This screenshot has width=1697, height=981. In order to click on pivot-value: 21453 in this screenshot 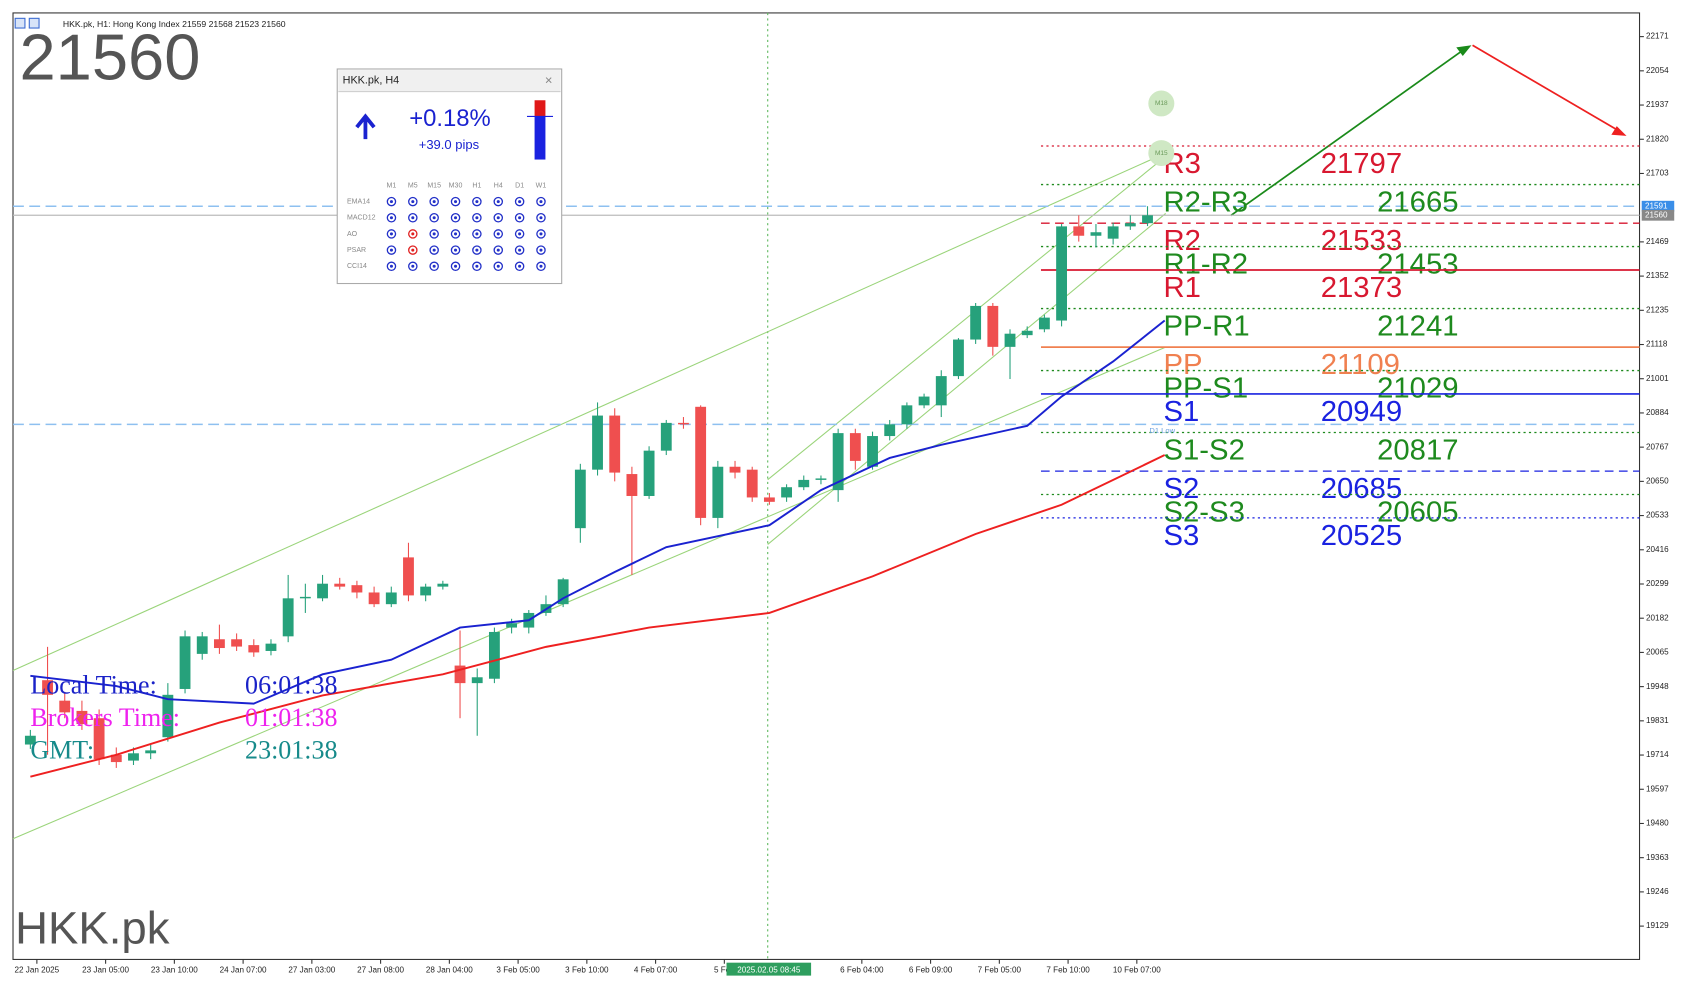, I will do `click(1417, 265)`.